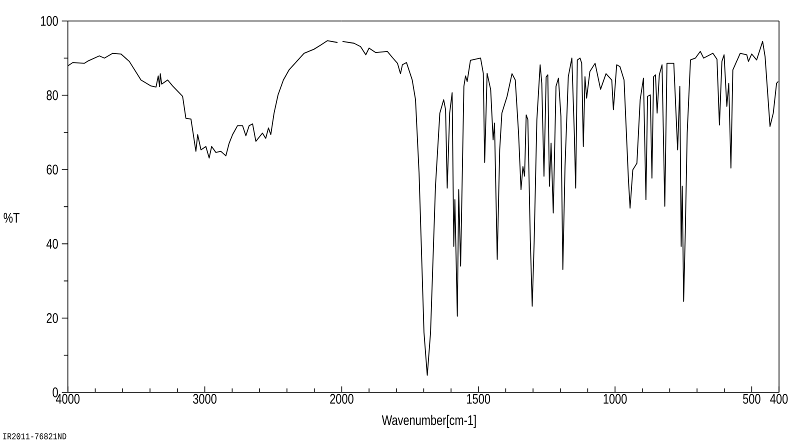  I want to click on x-tick-label: 2000, so click(342, 399).